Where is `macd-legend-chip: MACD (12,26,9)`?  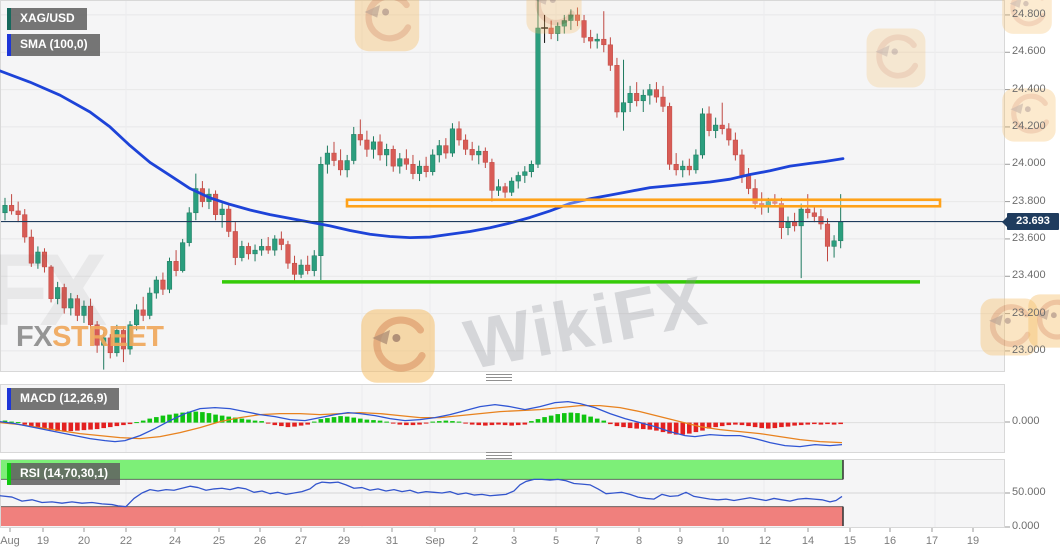 macd-legend-chip: MACD (12,26,9) is located at coordinates (63, 399).